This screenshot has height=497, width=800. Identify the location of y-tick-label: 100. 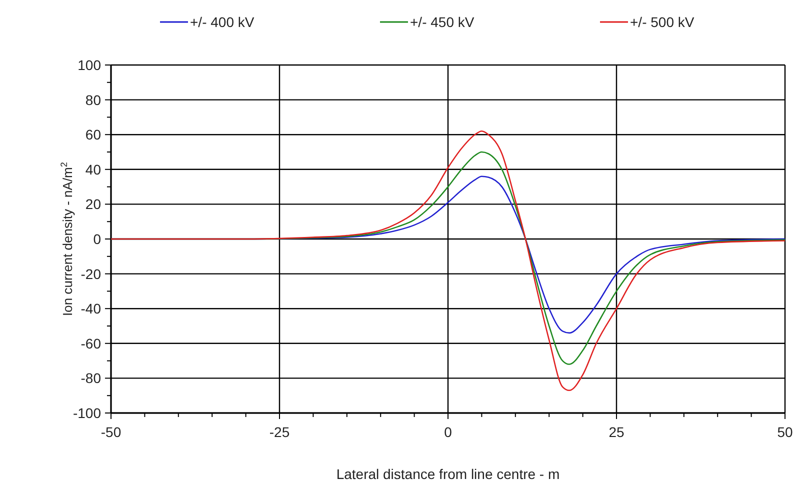
(90, 65).